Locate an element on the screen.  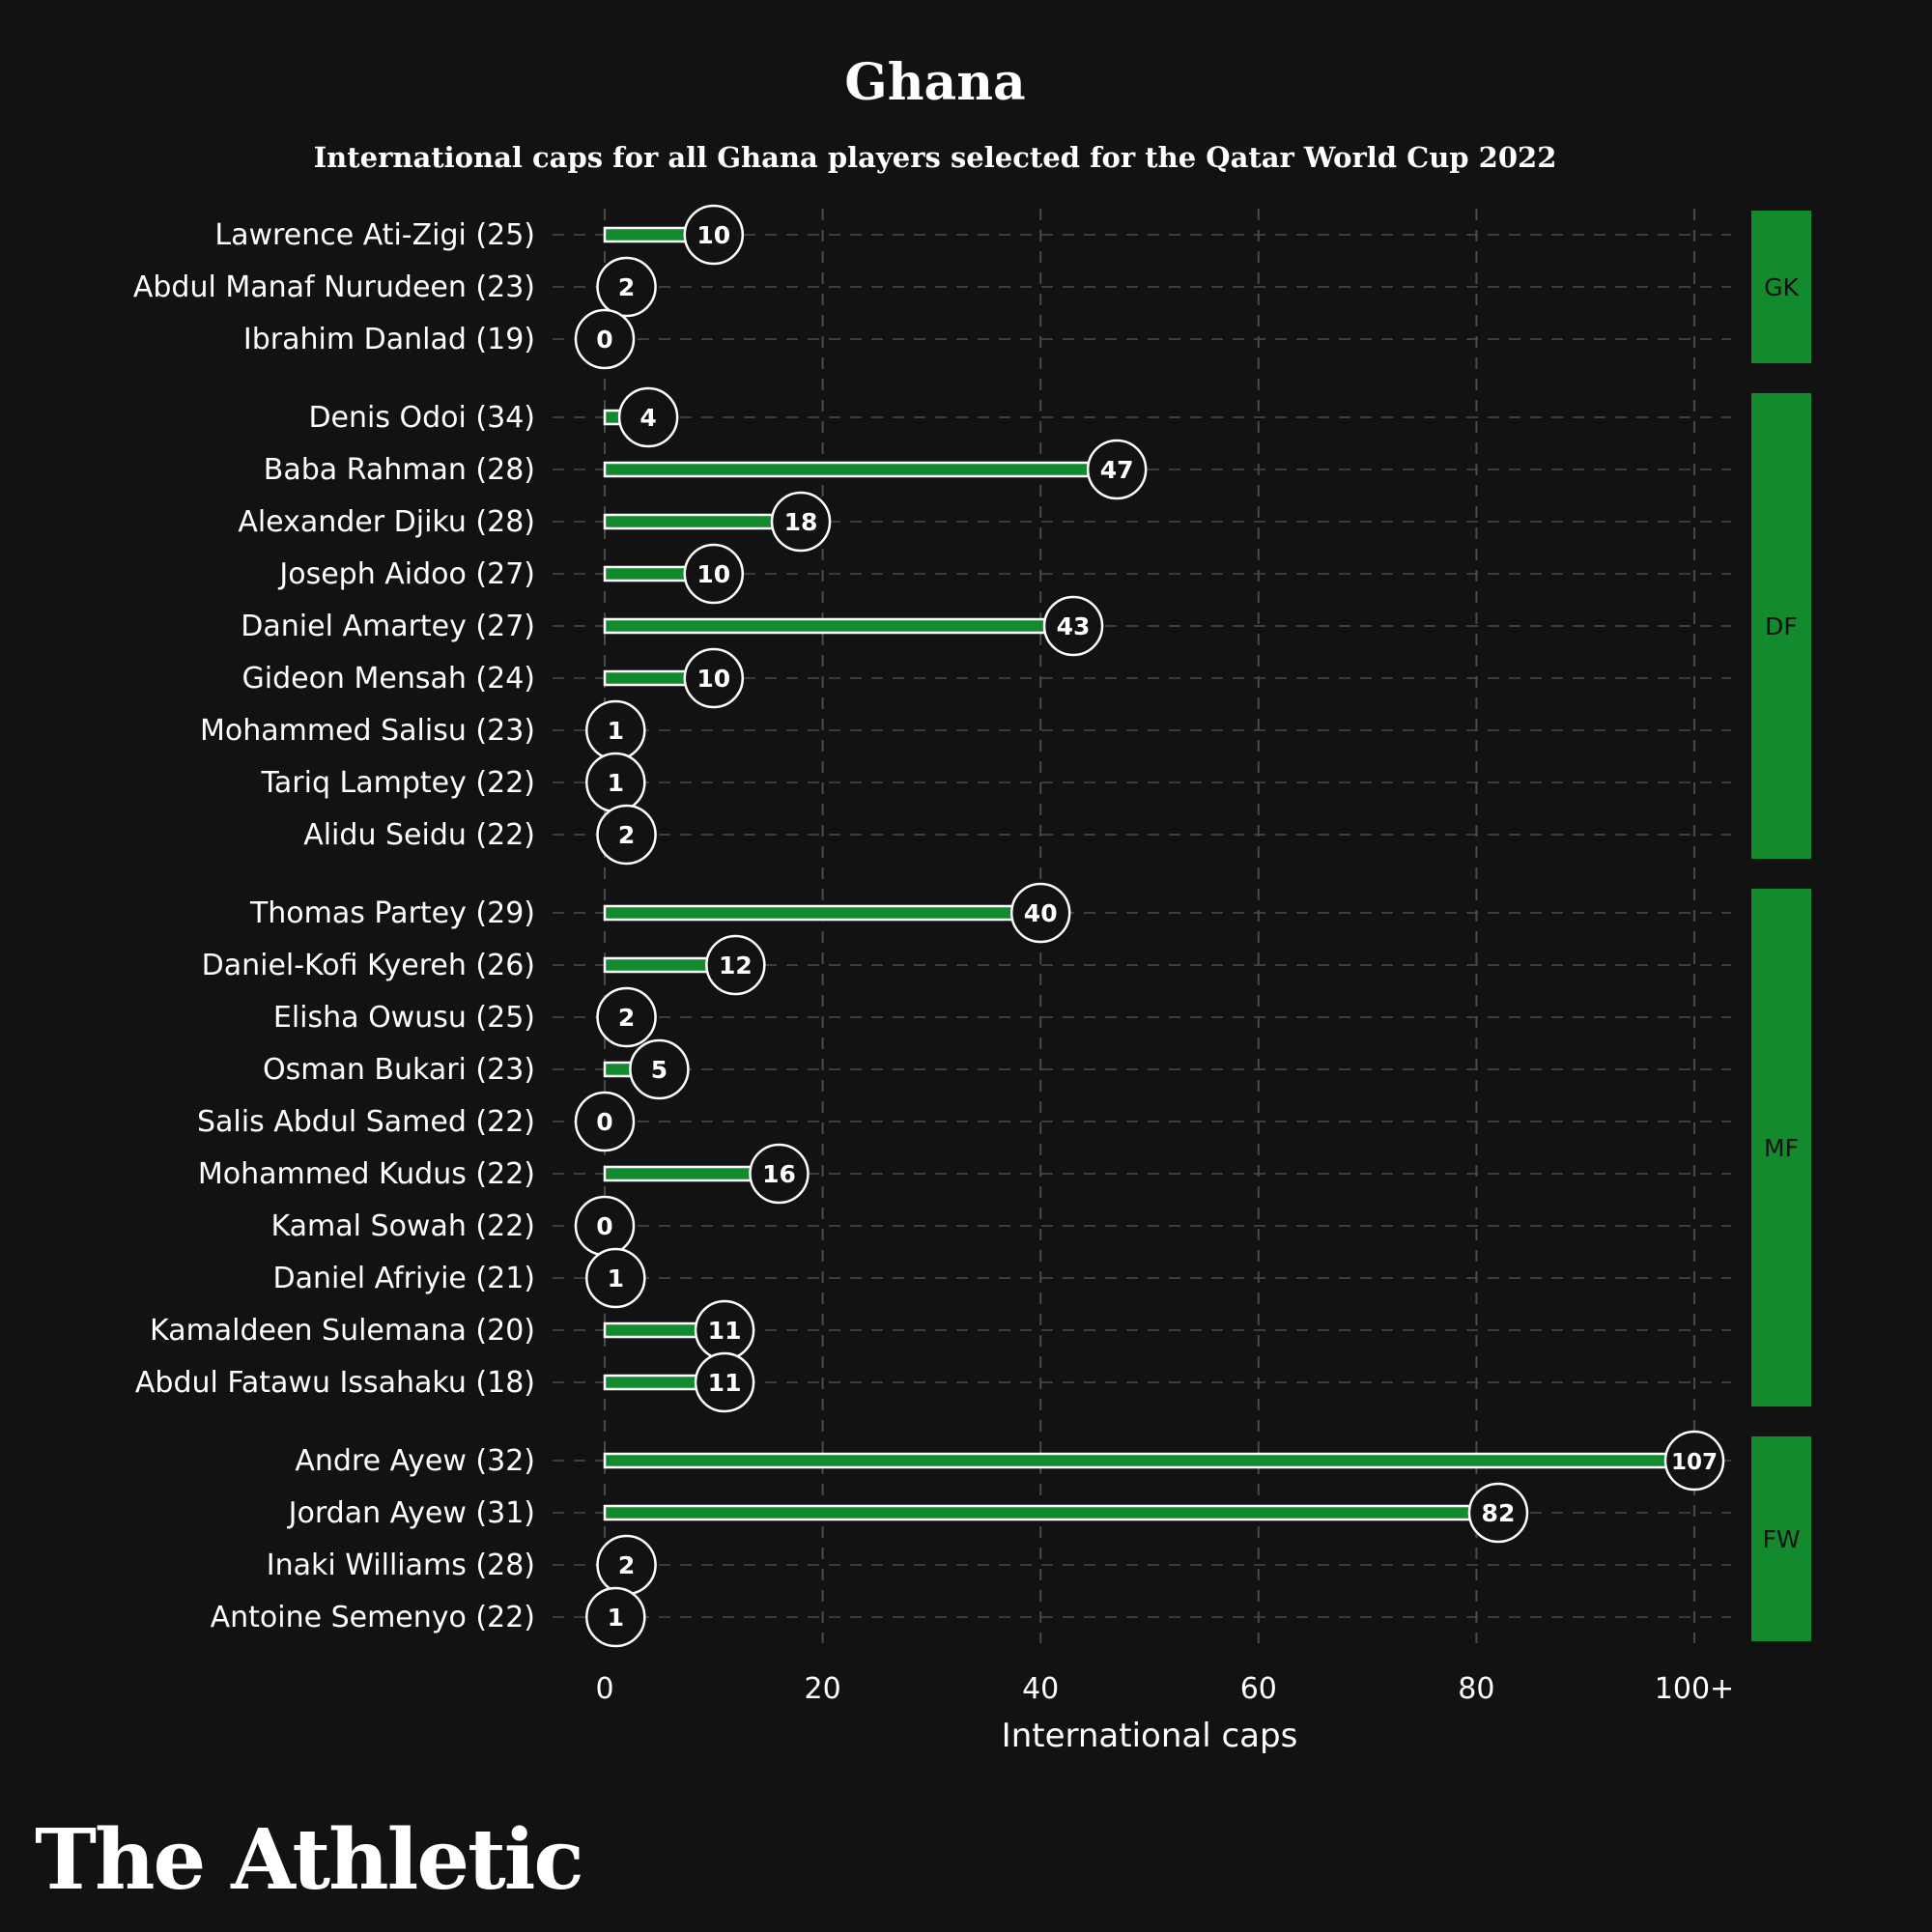
player-label: Antoine Semenyo (22) is located at coordinates (373, 1617).